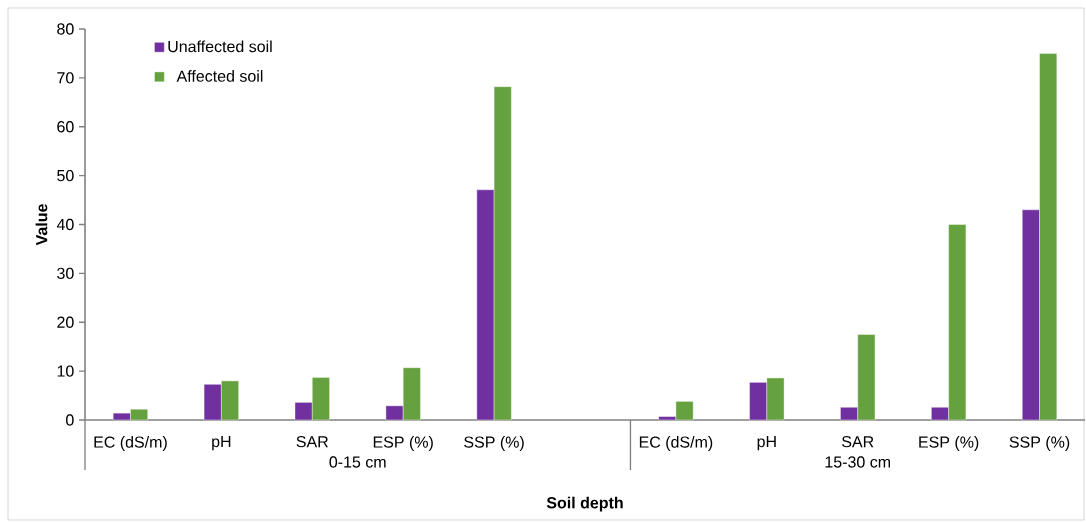  Describe the element at coordinates (357, 462) in the screenshot. I see `text: 0-15 cm` at that location.